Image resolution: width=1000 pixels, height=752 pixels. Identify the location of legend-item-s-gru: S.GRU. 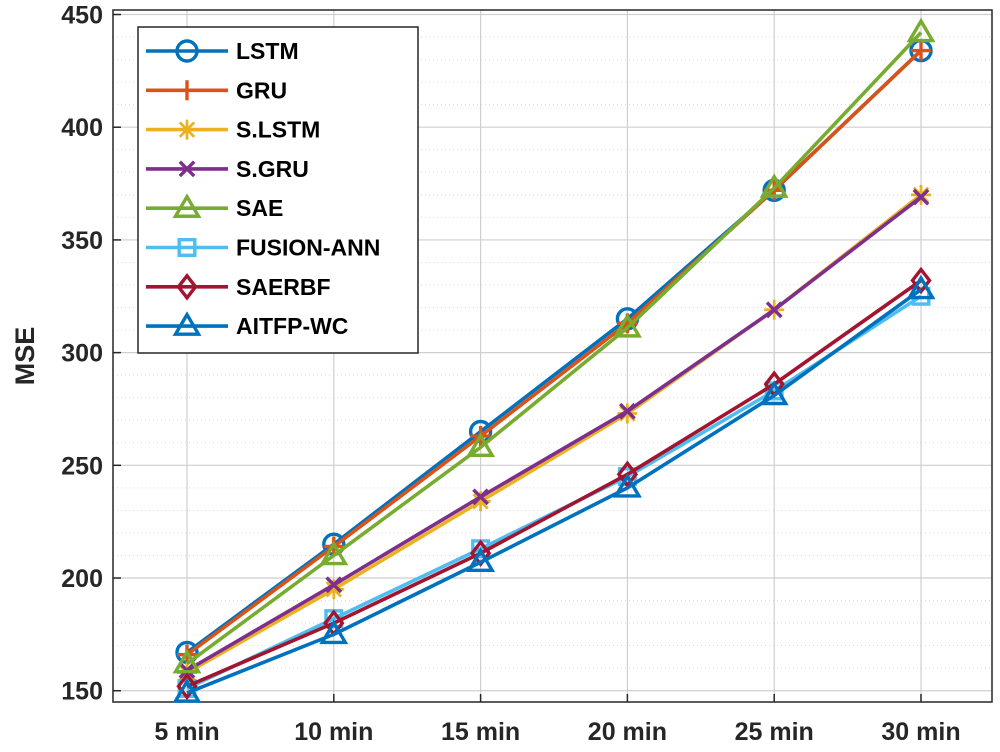
(227, 169).